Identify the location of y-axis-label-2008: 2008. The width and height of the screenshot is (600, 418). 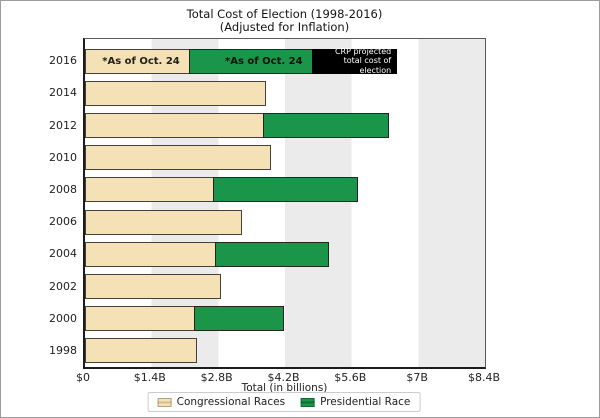
(63, 189).